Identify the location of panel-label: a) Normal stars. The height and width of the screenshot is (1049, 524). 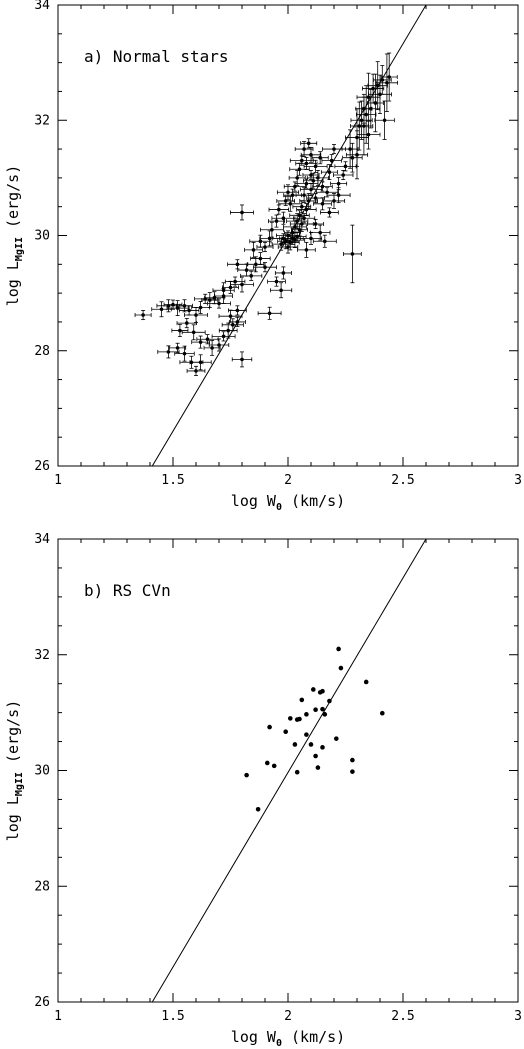
(156, 56).